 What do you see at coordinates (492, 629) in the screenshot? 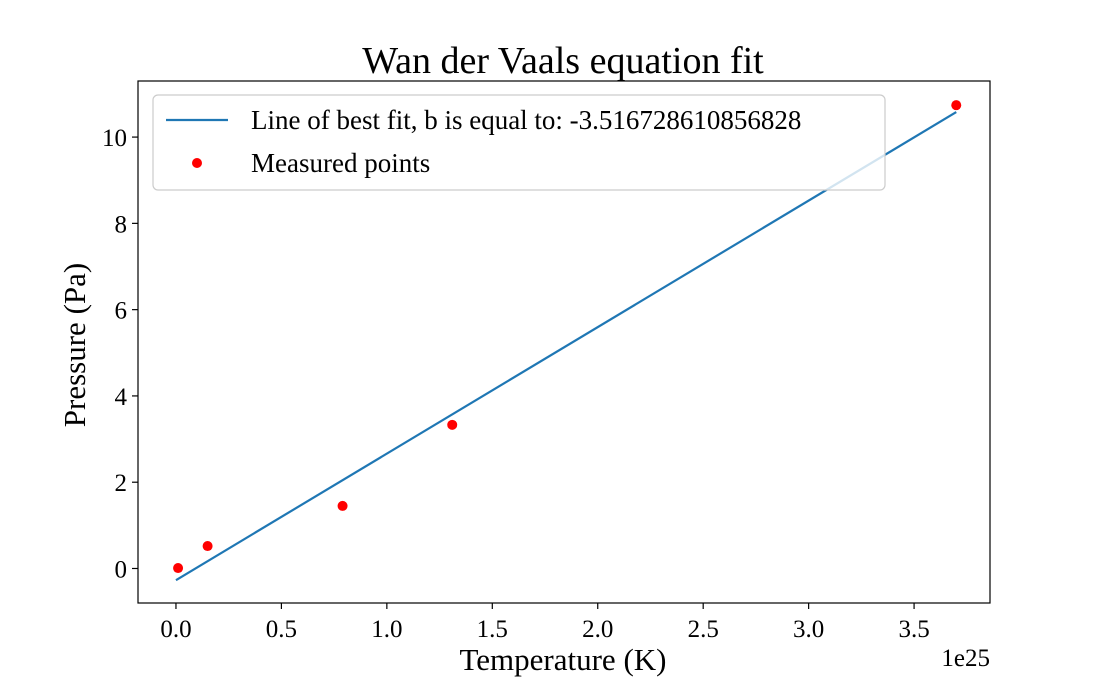
I see `x-tick-label: 1.5` at bounding box center [492, 629].